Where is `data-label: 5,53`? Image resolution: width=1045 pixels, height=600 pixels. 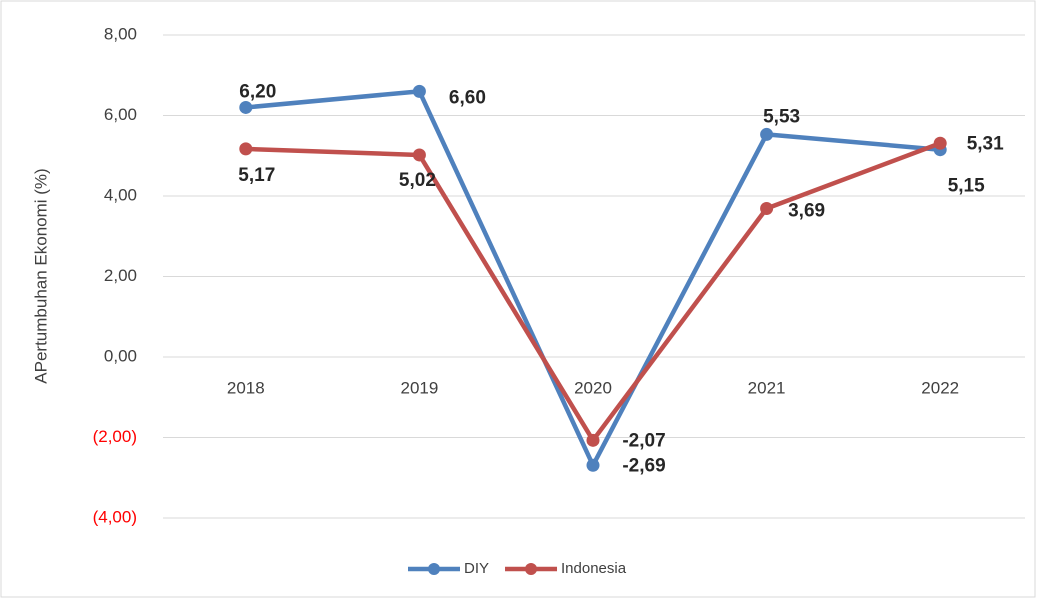 data-label: 5,53 is located at coordinates (781, 116).